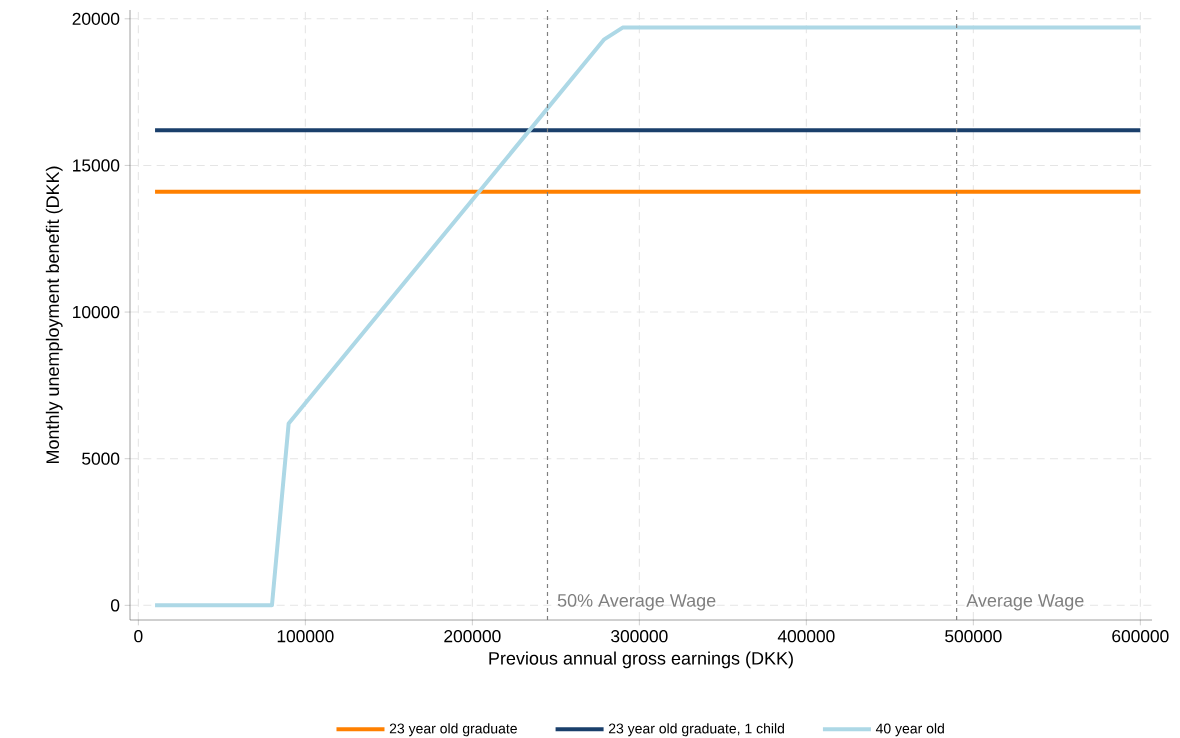 The width and height of the screenshot is (1180, 738). What do you see at coordinates (101, 458) in the screenshot?
I see `y-tick-label: 5000` at bounding box center [101, 458].